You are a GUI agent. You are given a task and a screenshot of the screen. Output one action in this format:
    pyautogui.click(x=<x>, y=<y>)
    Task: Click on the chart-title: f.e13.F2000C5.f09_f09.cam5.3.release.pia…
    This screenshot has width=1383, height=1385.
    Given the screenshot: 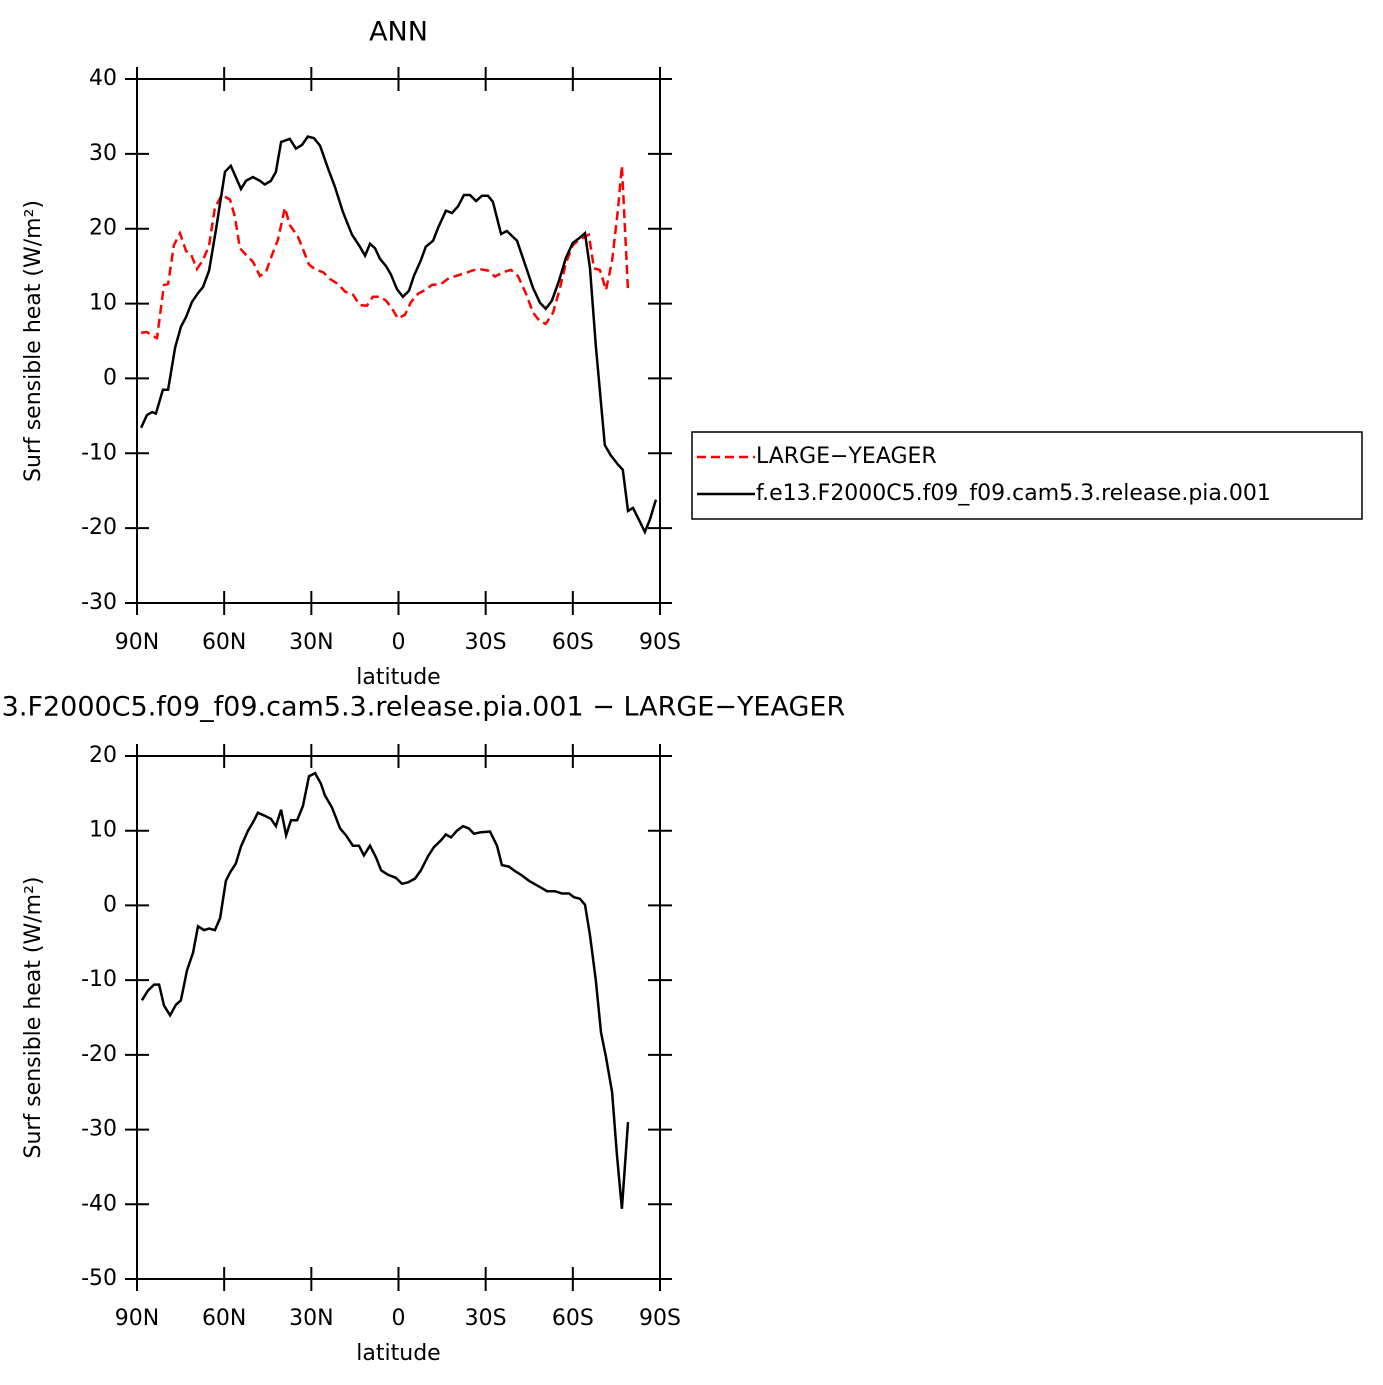 What is the action you would take?
    pyautogui.click(x=422, y=707)
    